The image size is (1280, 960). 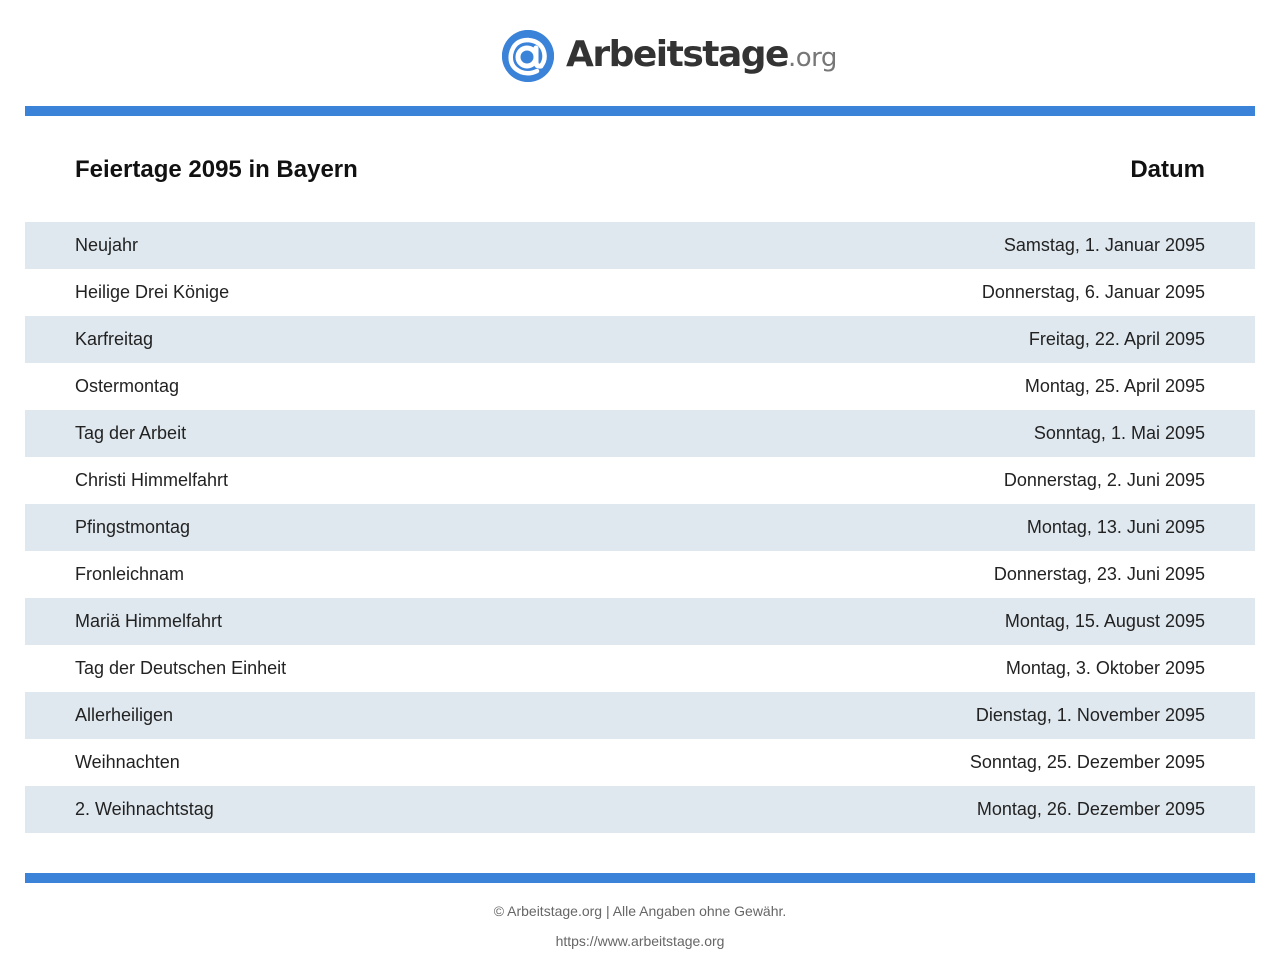 I want to click on holiday-name: Tag der Deutschen Einheit, so click(x=181, y=668).